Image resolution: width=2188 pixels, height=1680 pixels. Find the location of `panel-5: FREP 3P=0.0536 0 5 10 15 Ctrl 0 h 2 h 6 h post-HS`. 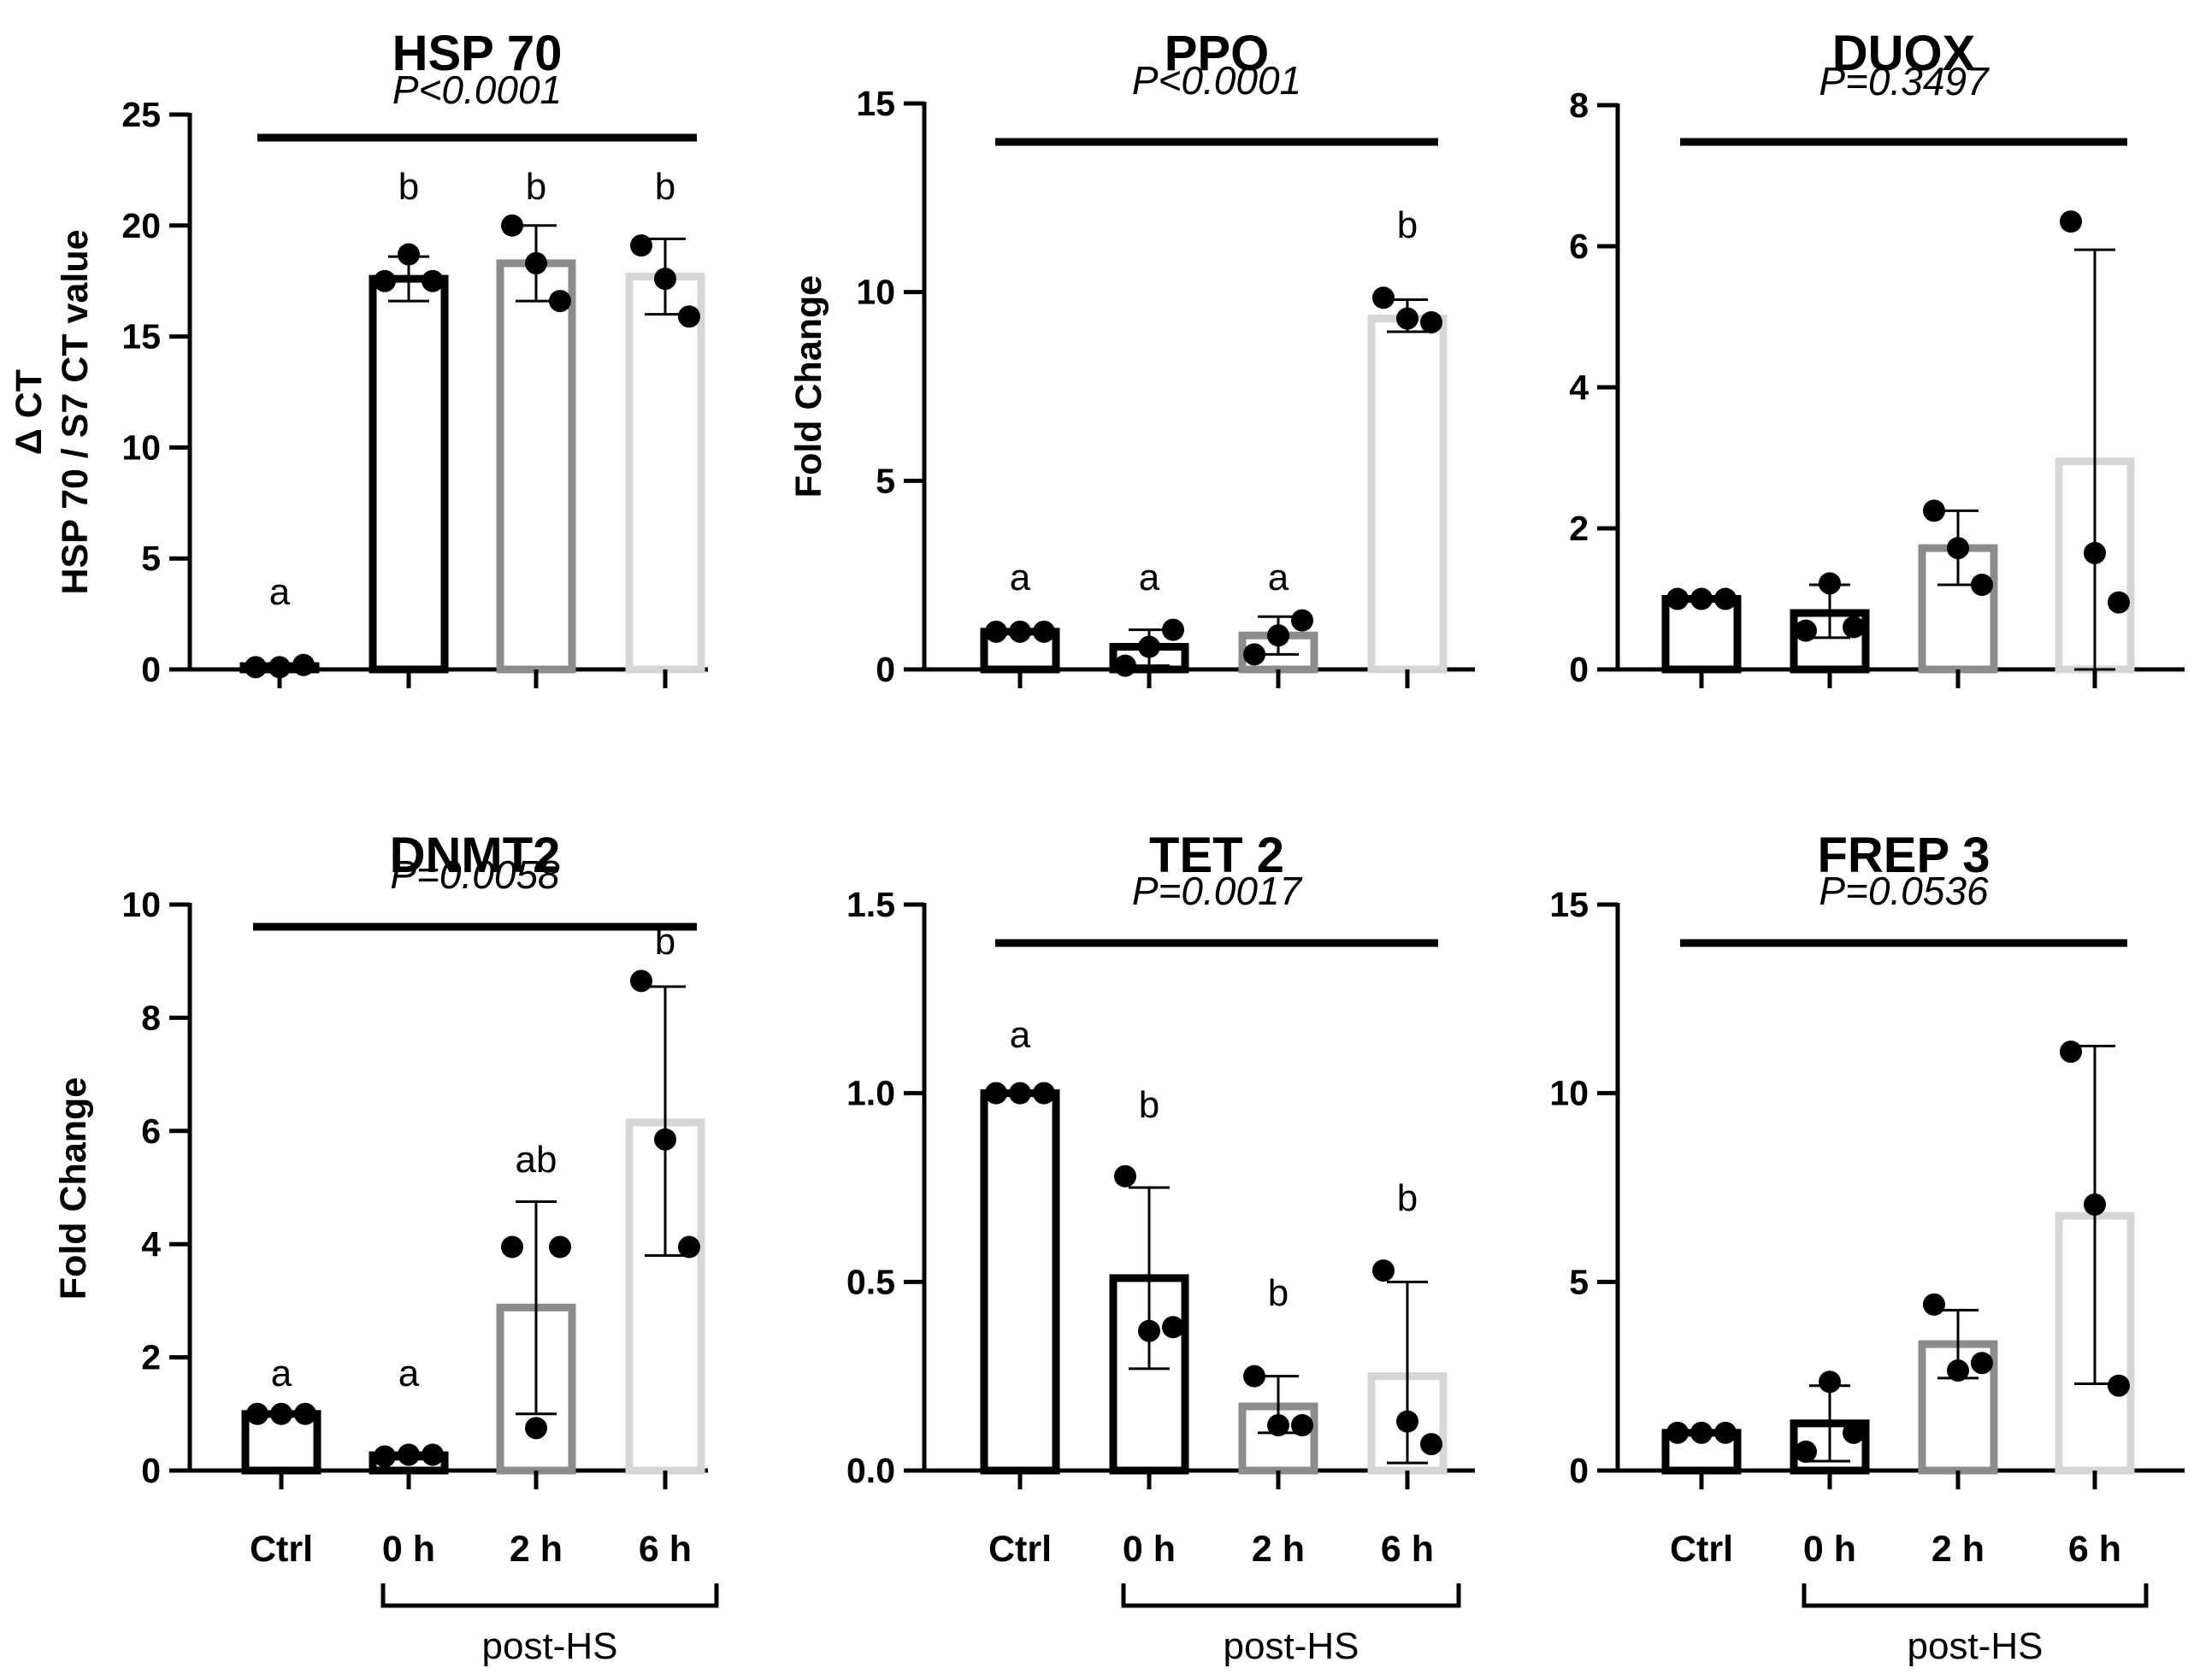

panel-5: FREP 3P=0.0536 0 5 10 15 Ctrl 0 h 2 h 6 h post-HS is located at coordinates (1867, 1247).